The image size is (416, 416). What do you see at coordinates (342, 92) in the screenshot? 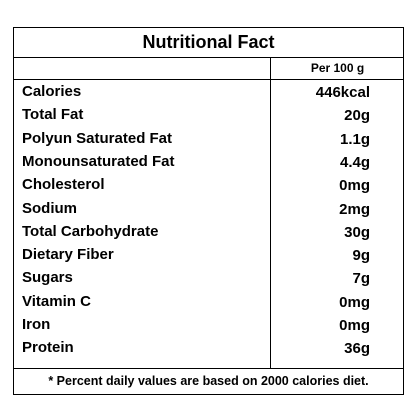
I see `nutrient-value: 446kcal` at bounding box center [342, 92].